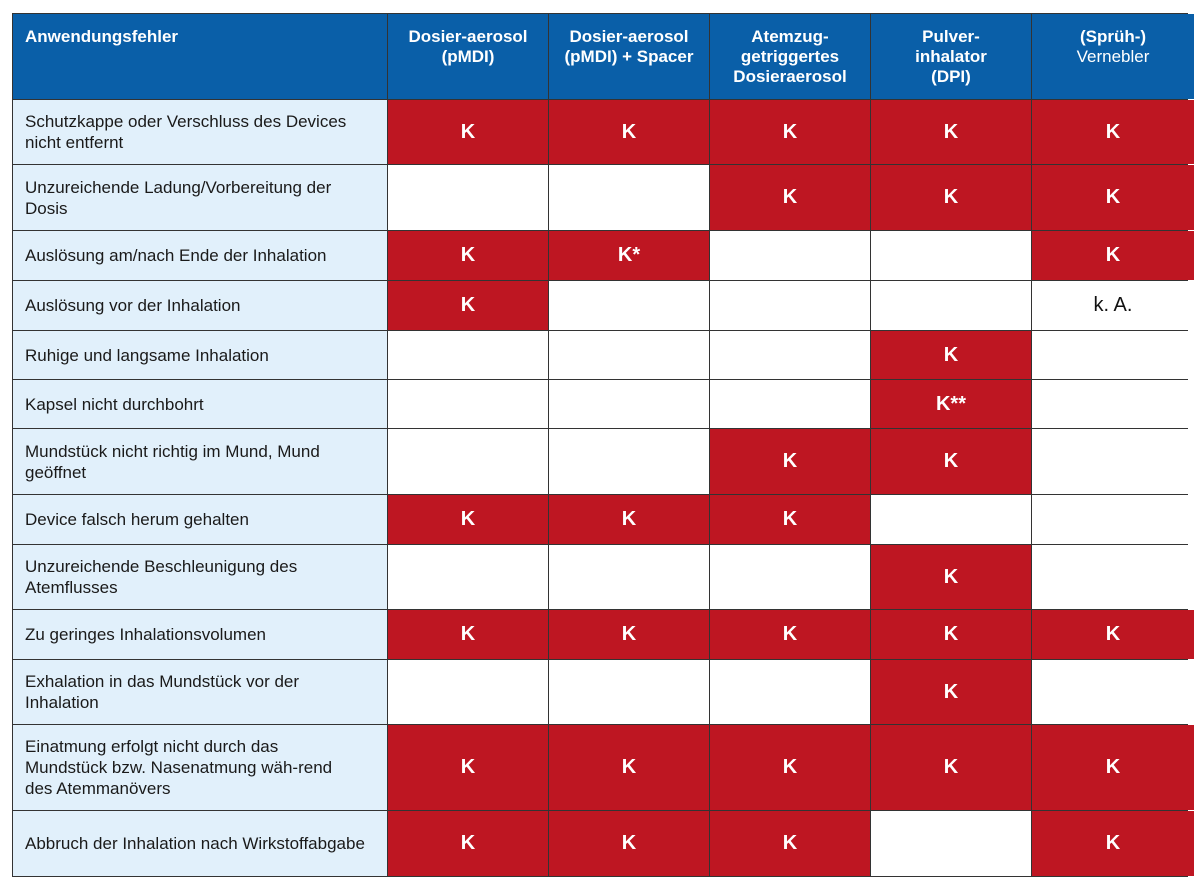 The height and width of the screenshot is (877, 1200). What do you see at coordinates (200, 404) in the screenshot?
I see `row-label: Kapsel nicht durchbohrt` at bounding box center [200, 404].